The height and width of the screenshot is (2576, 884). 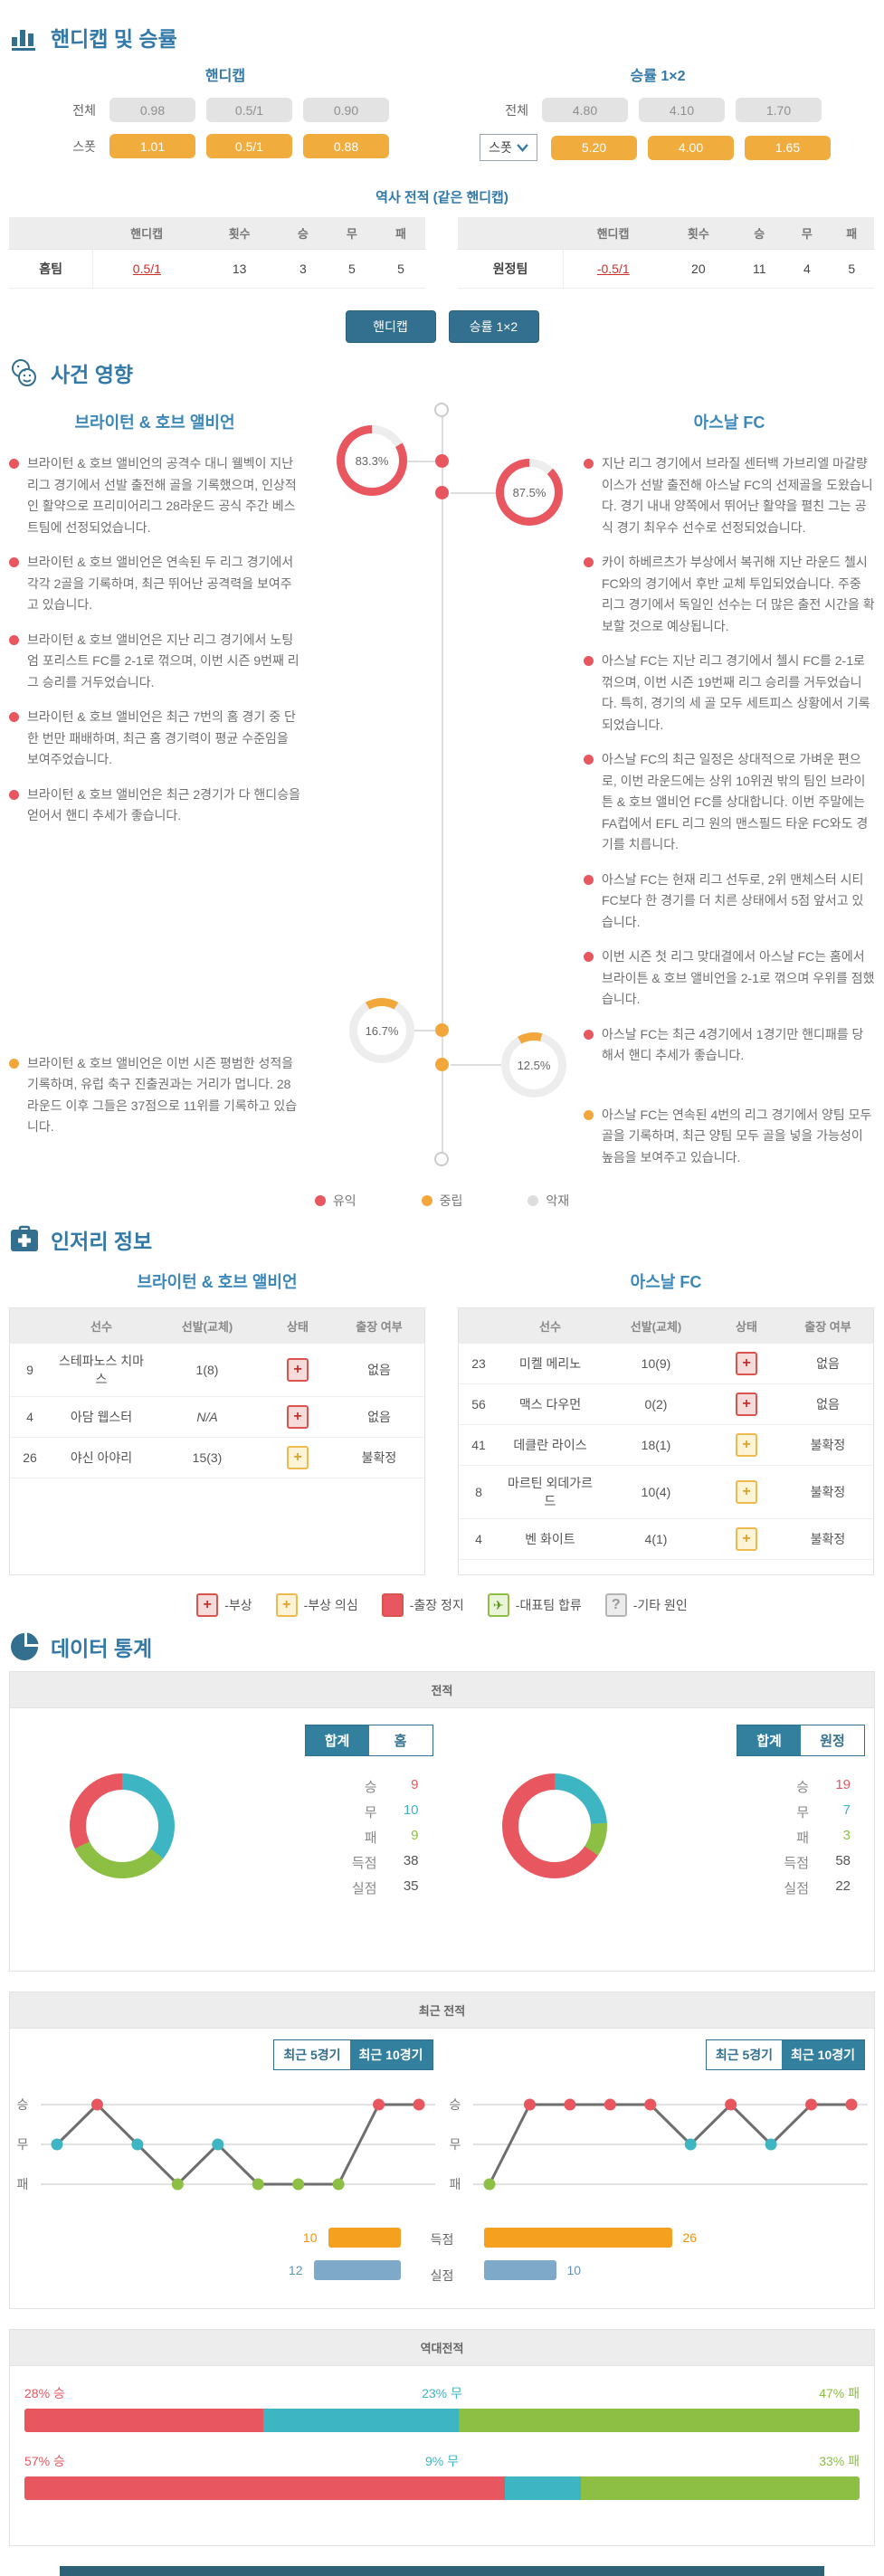 I want to click on record-stat-row: 실점 35, so click(x=379, y=1887).